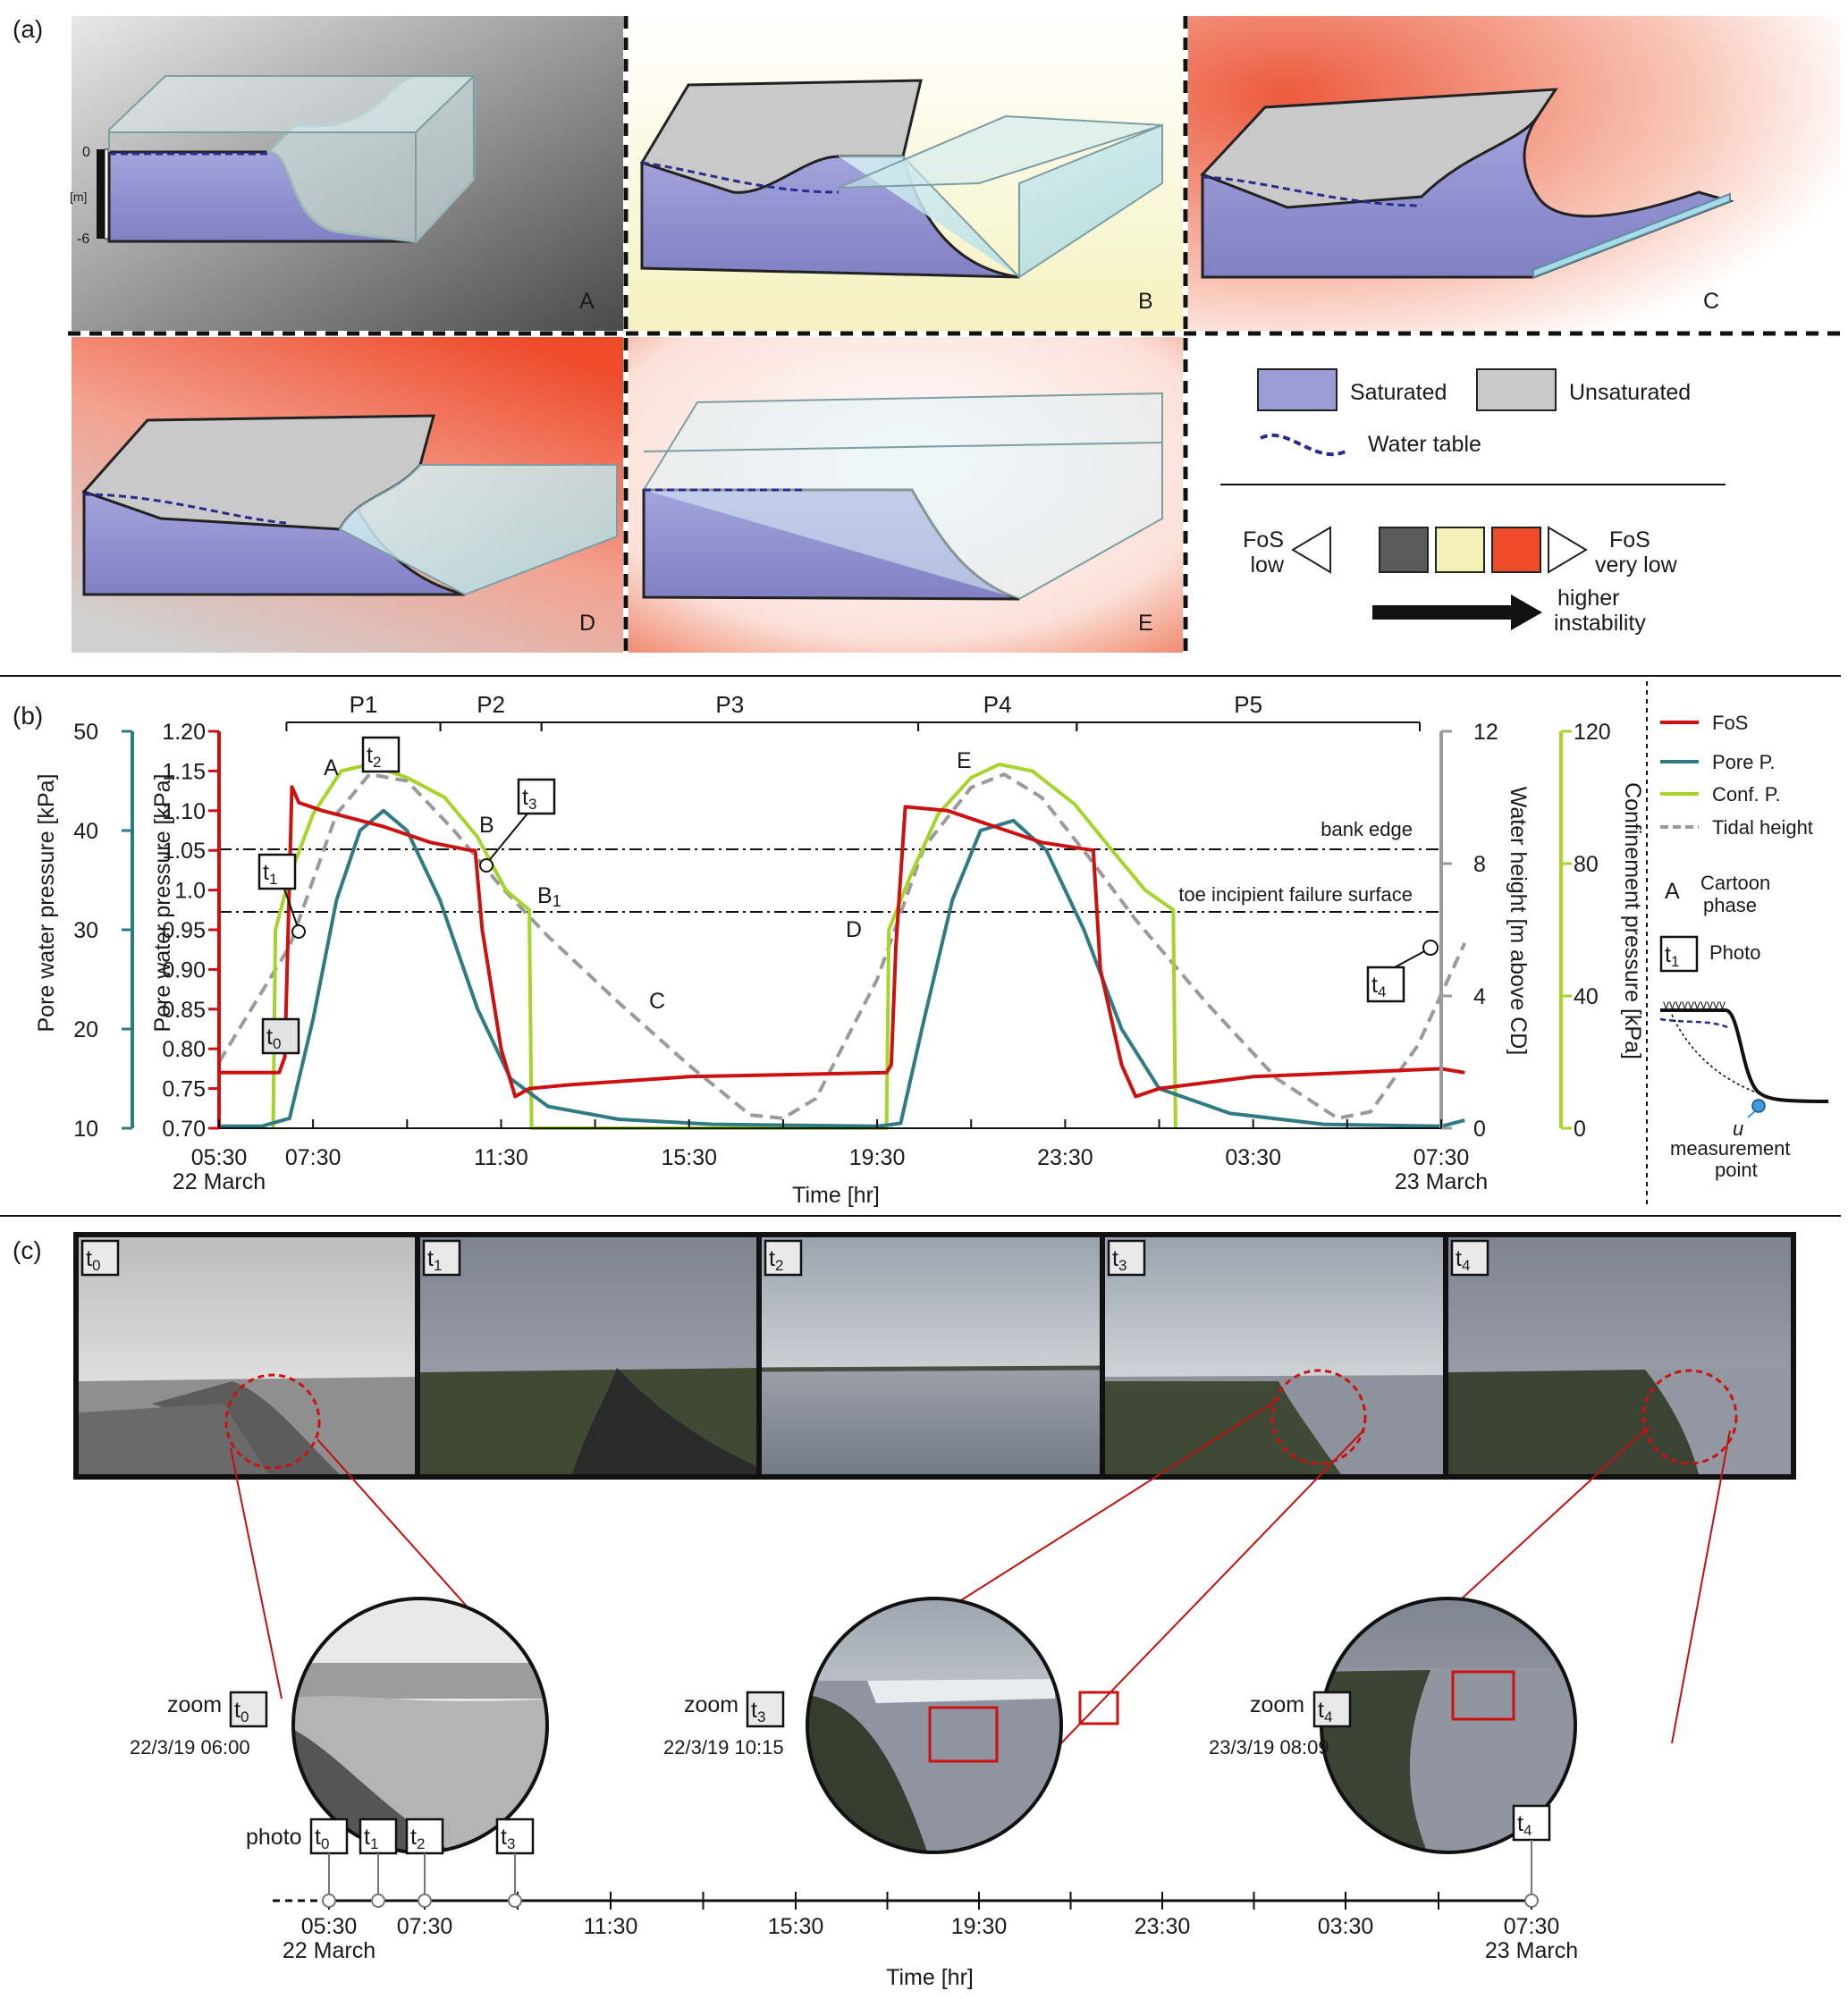 The width and height of the screenshot is (1848, 1999). Describe the element at coordinates (1398, 392) in the screenshot. I see `svg-text: Saturated` at that location.